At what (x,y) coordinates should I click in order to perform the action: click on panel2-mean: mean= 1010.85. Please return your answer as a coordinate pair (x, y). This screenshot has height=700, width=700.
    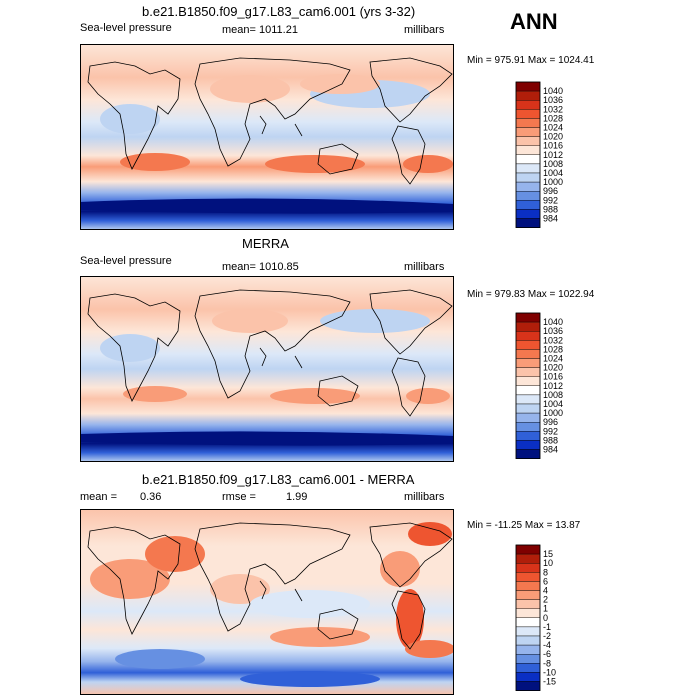
    Looking at the image, I should click on (260, 267).